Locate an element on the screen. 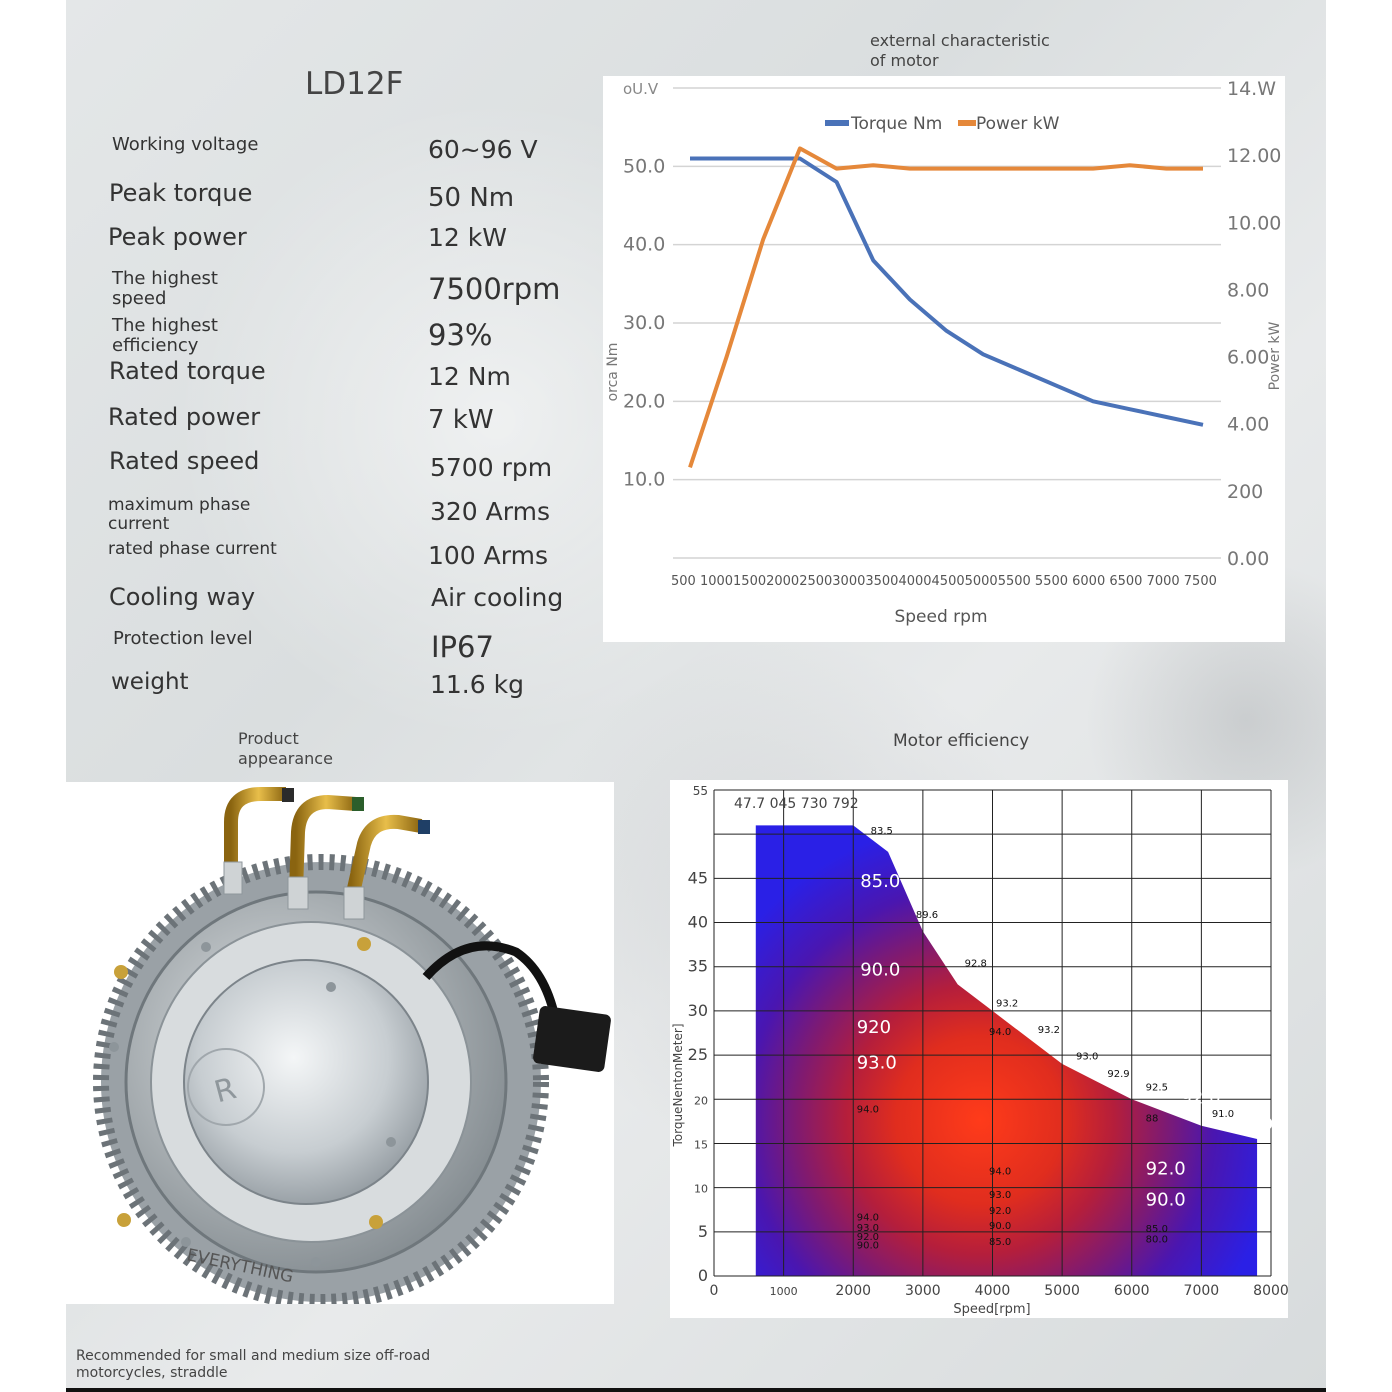 Image resolution: width=1392 pixels, height=1392 pixels. spec-value-peak-power: 12 kW is located at coordinates (467, 237).